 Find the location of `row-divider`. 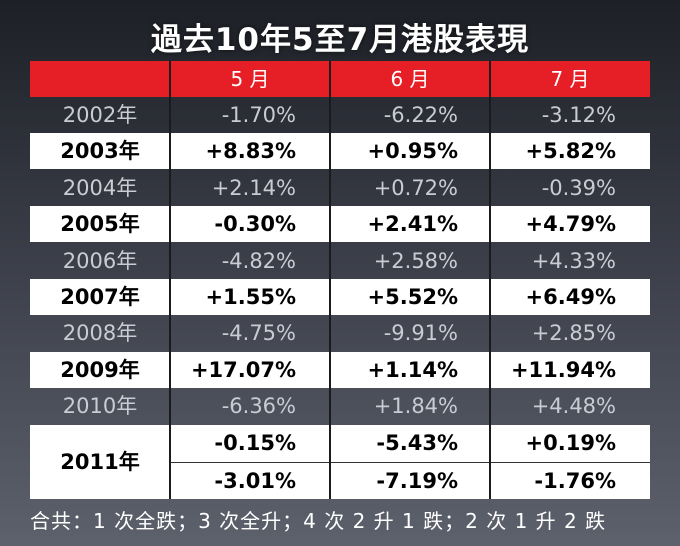

row-divider is located at coordinates (410, 462).